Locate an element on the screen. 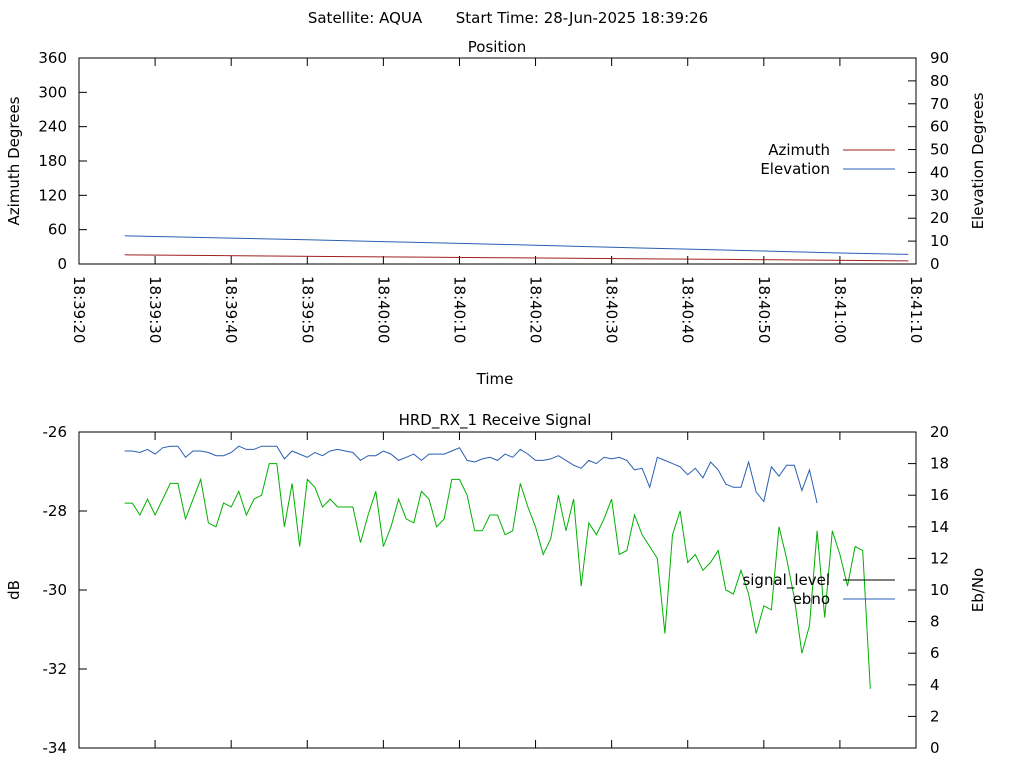 This screenshot has width=1024, height=768. x-tick-label: 18:40:30 is located at coordinates (612, 309).